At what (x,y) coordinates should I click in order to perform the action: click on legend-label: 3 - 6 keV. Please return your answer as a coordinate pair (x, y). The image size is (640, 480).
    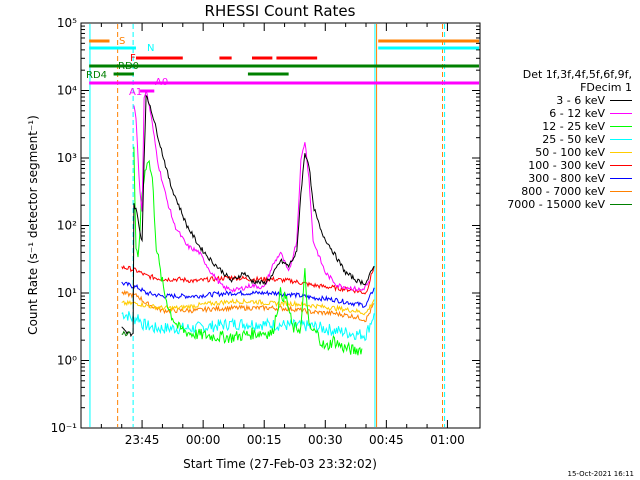
    Looking at the image, I should click on (580, 100).